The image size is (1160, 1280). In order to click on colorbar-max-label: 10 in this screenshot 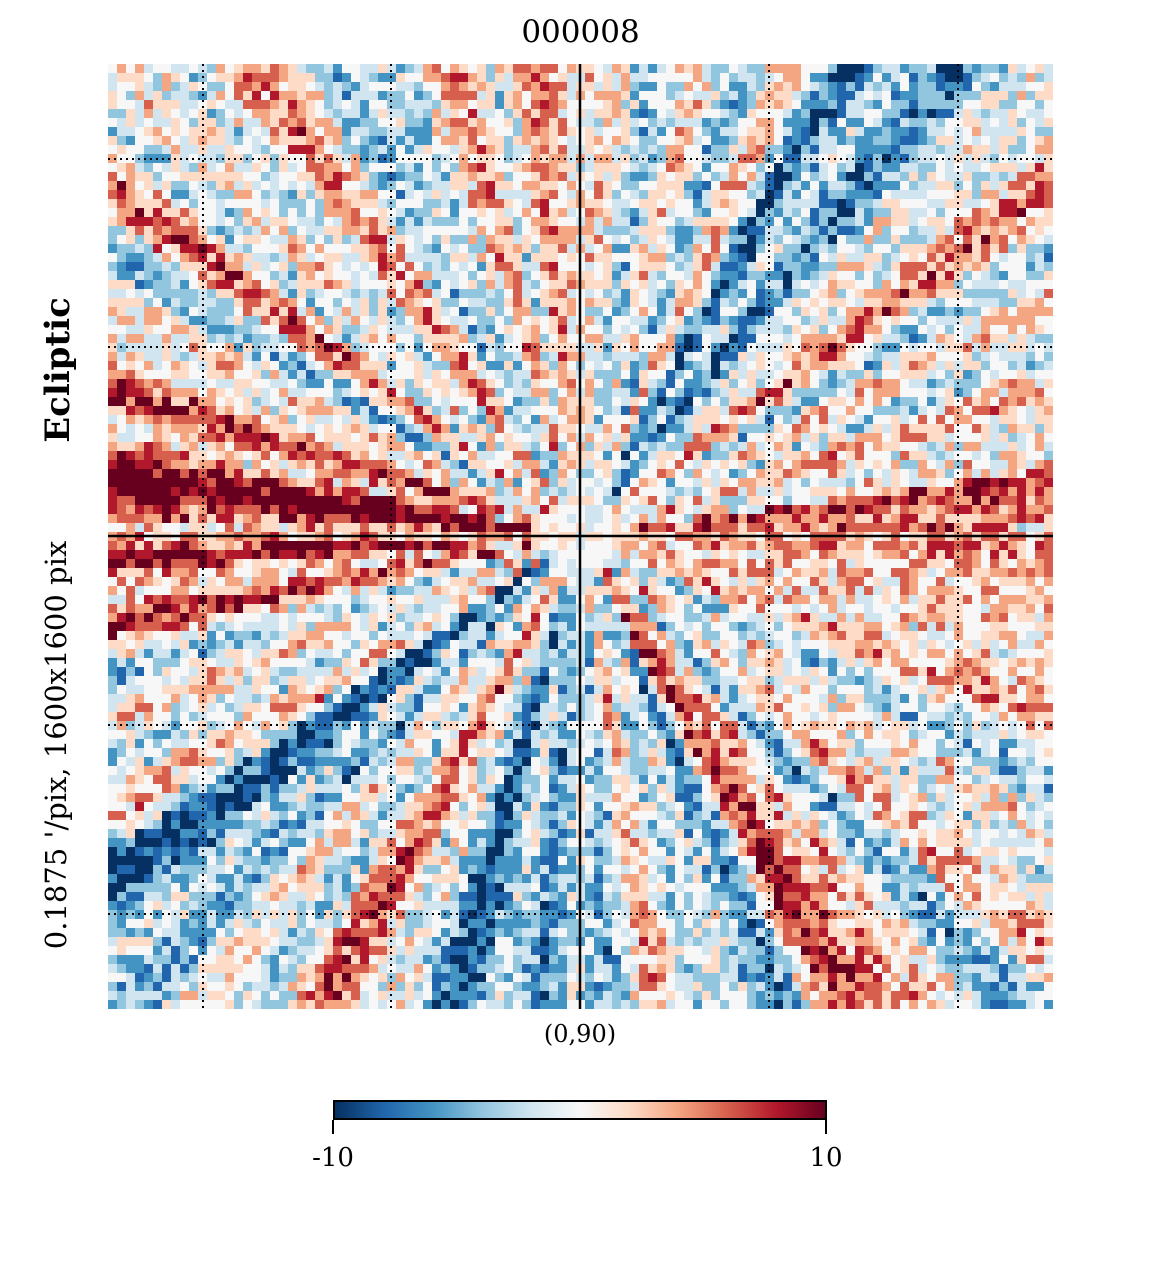, I will do `click(826, 1158)`.